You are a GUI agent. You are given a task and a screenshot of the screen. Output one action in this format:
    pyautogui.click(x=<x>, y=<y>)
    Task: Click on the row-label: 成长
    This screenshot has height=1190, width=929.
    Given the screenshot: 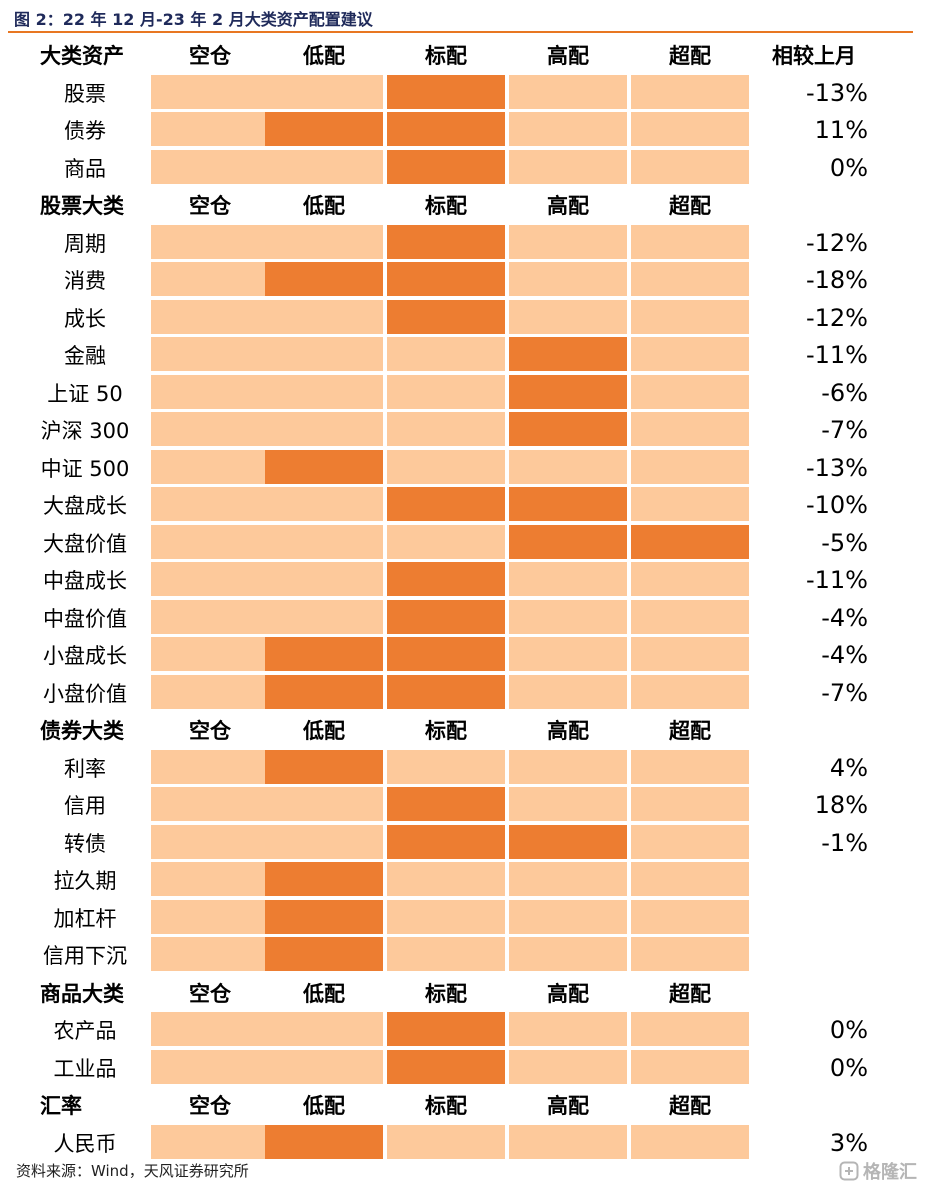 What is the action you would take?
    pyautogui.click(x=85, y=318)
    